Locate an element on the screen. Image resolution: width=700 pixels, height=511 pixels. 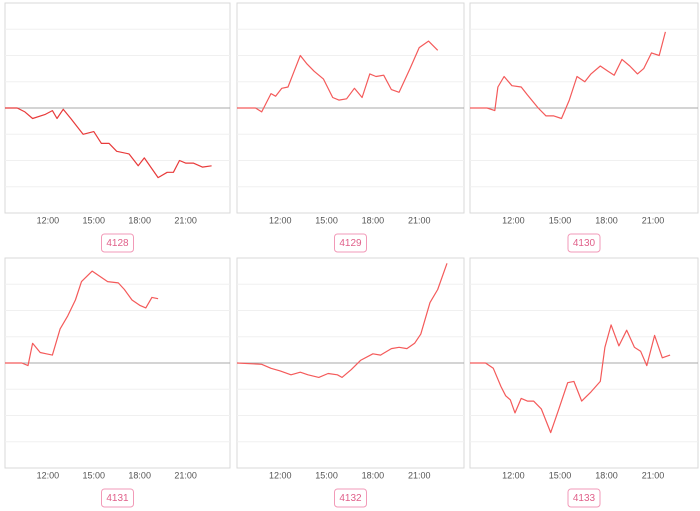
chart-title: 4133 is located at coordinates (584, 498).